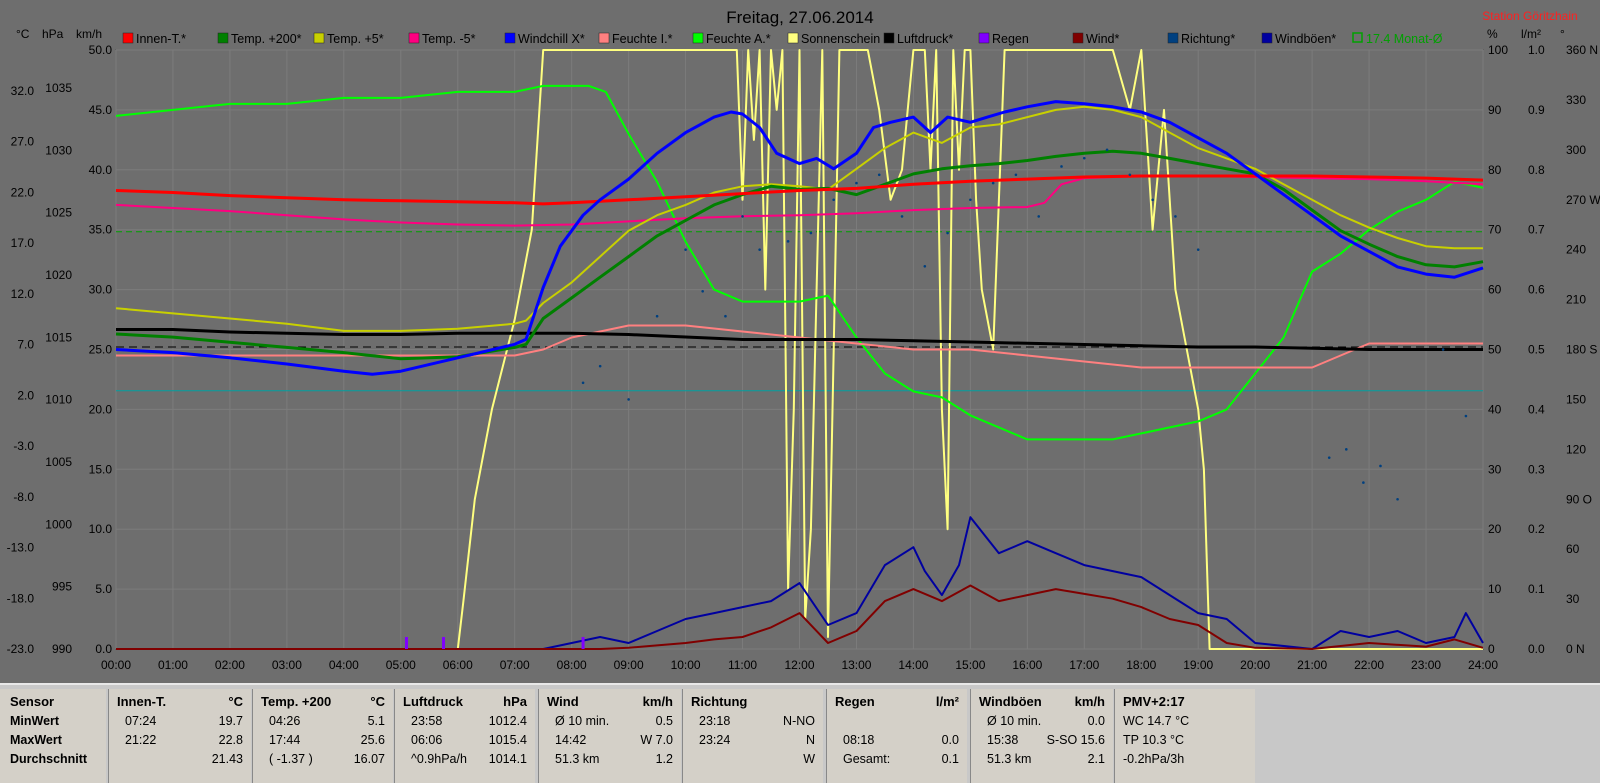  What do you see at coordinates (1575, 649) in the screenshot?
I see `tick-label-direction: 0 N` at bounding box center [1575, 649].